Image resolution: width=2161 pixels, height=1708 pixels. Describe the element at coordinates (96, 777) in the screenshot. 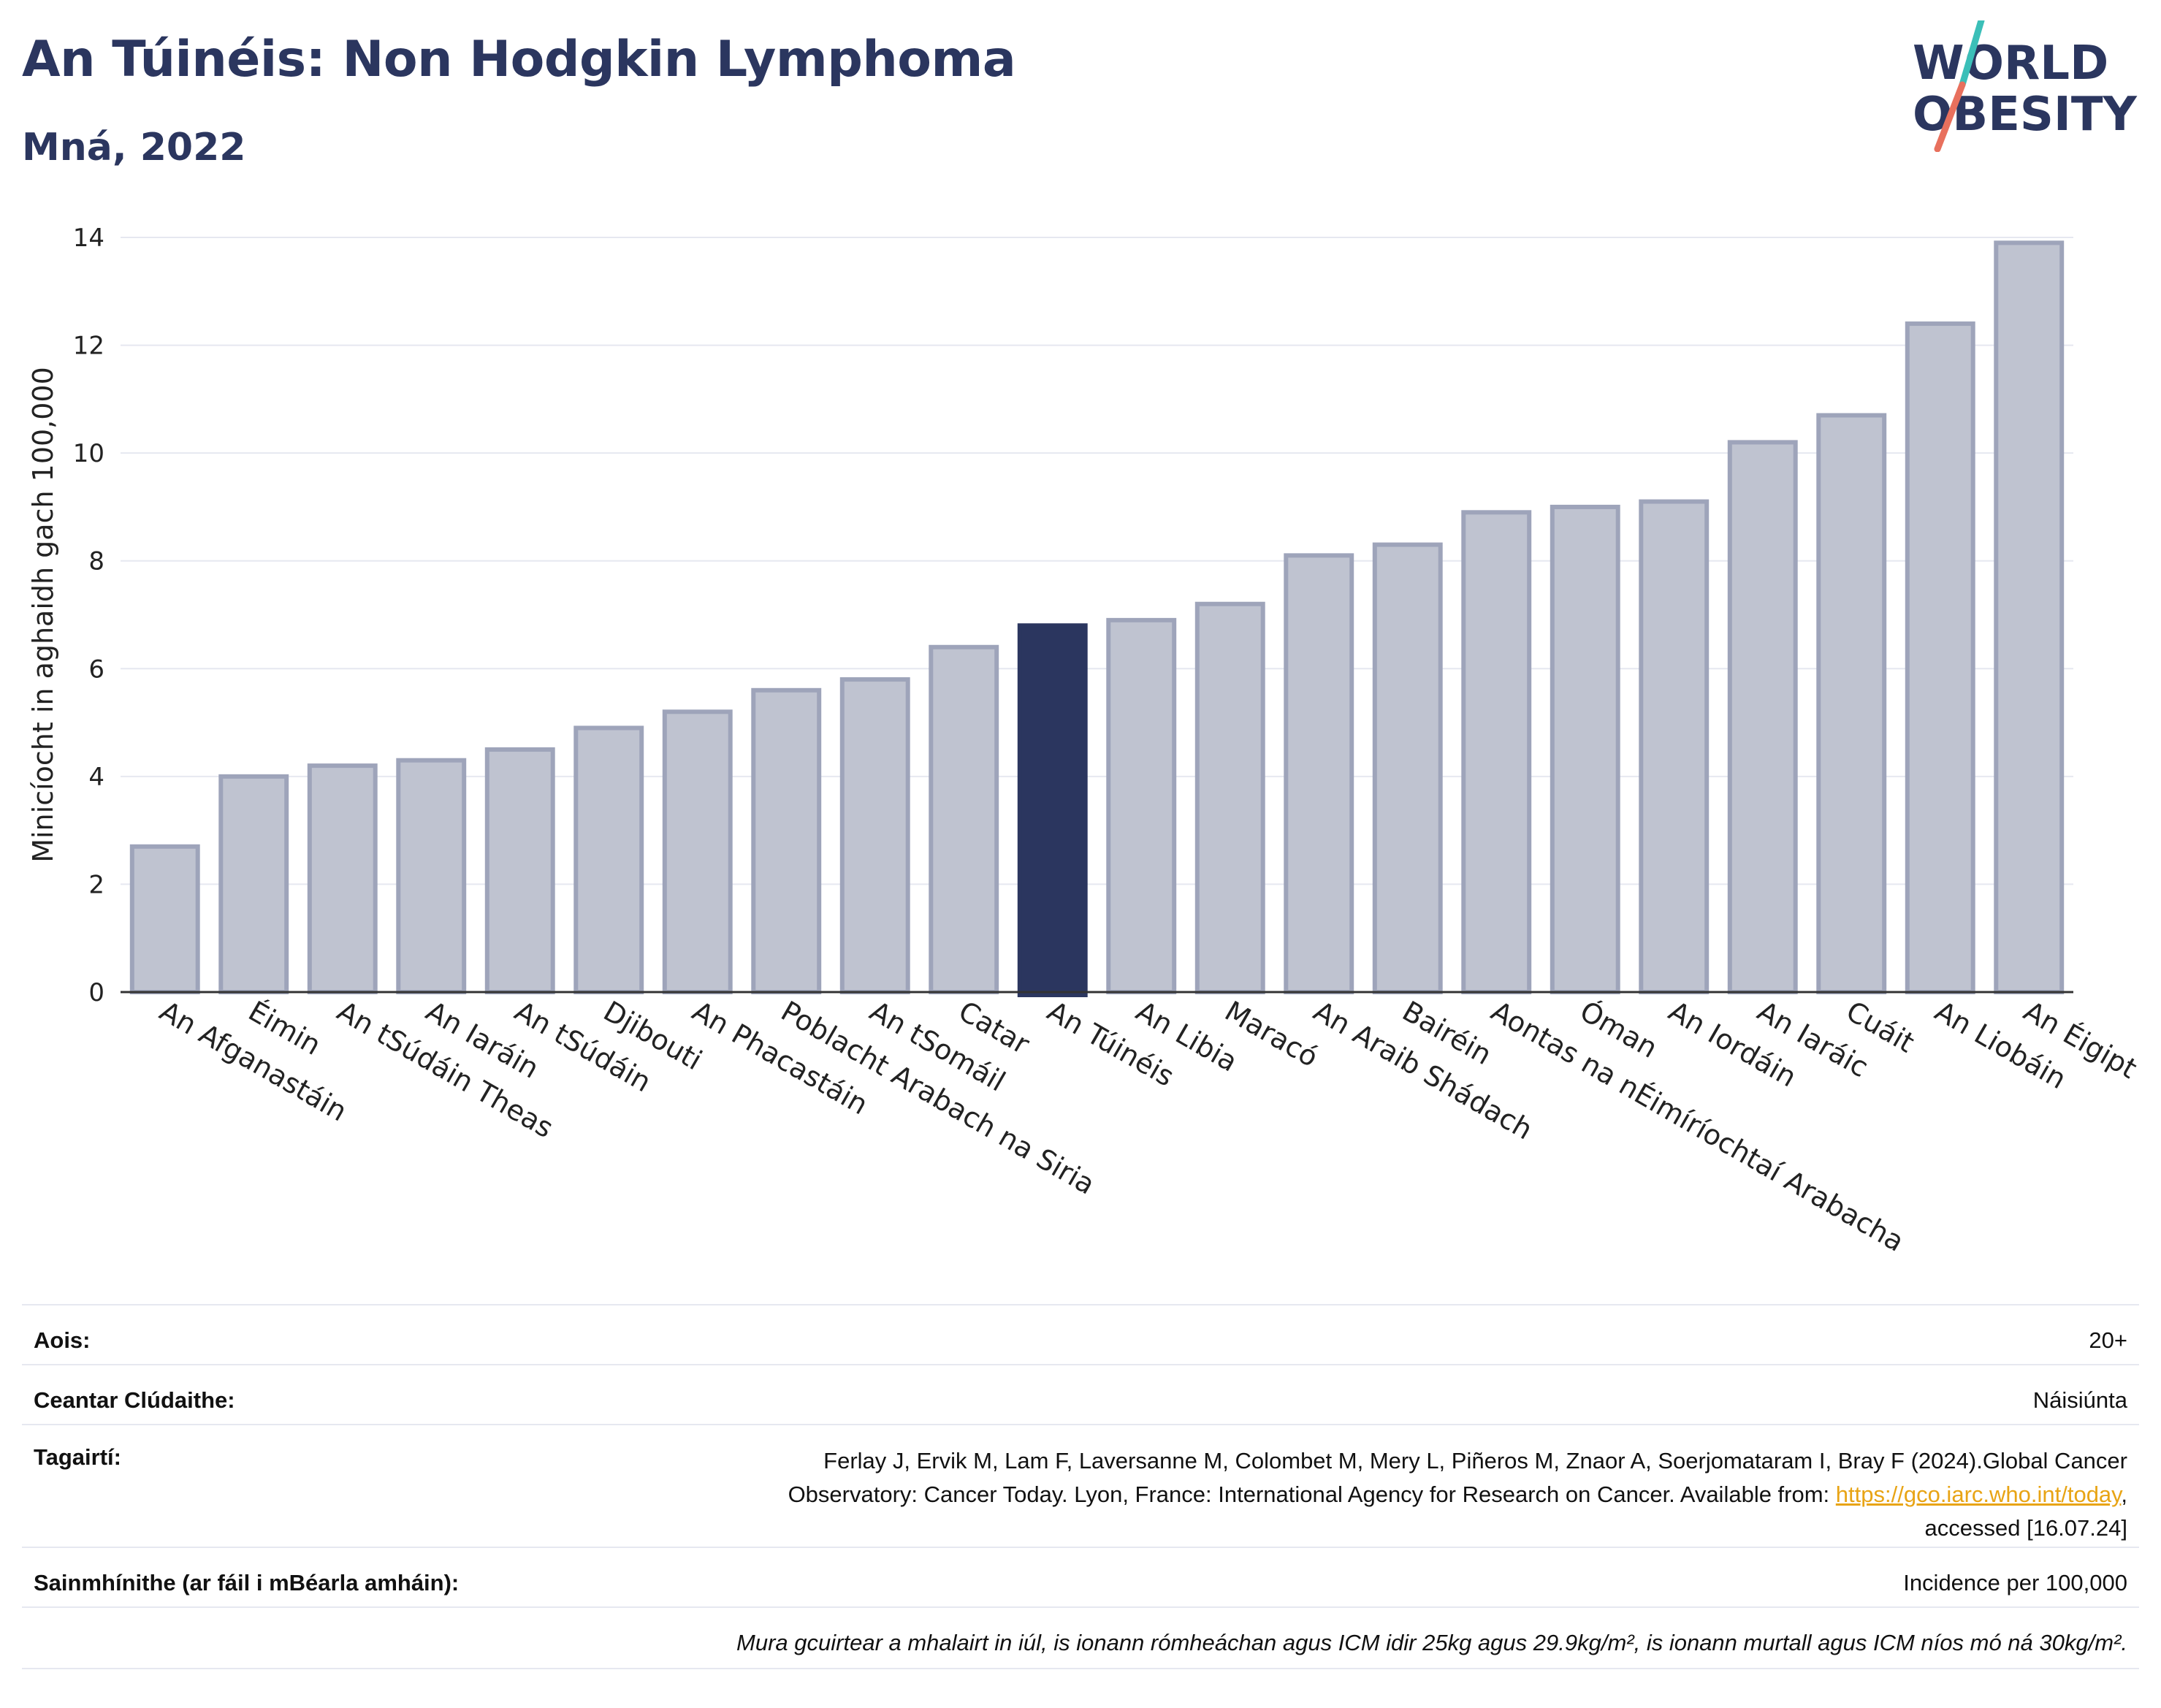

I see `y-tick-label: 4` at that location.